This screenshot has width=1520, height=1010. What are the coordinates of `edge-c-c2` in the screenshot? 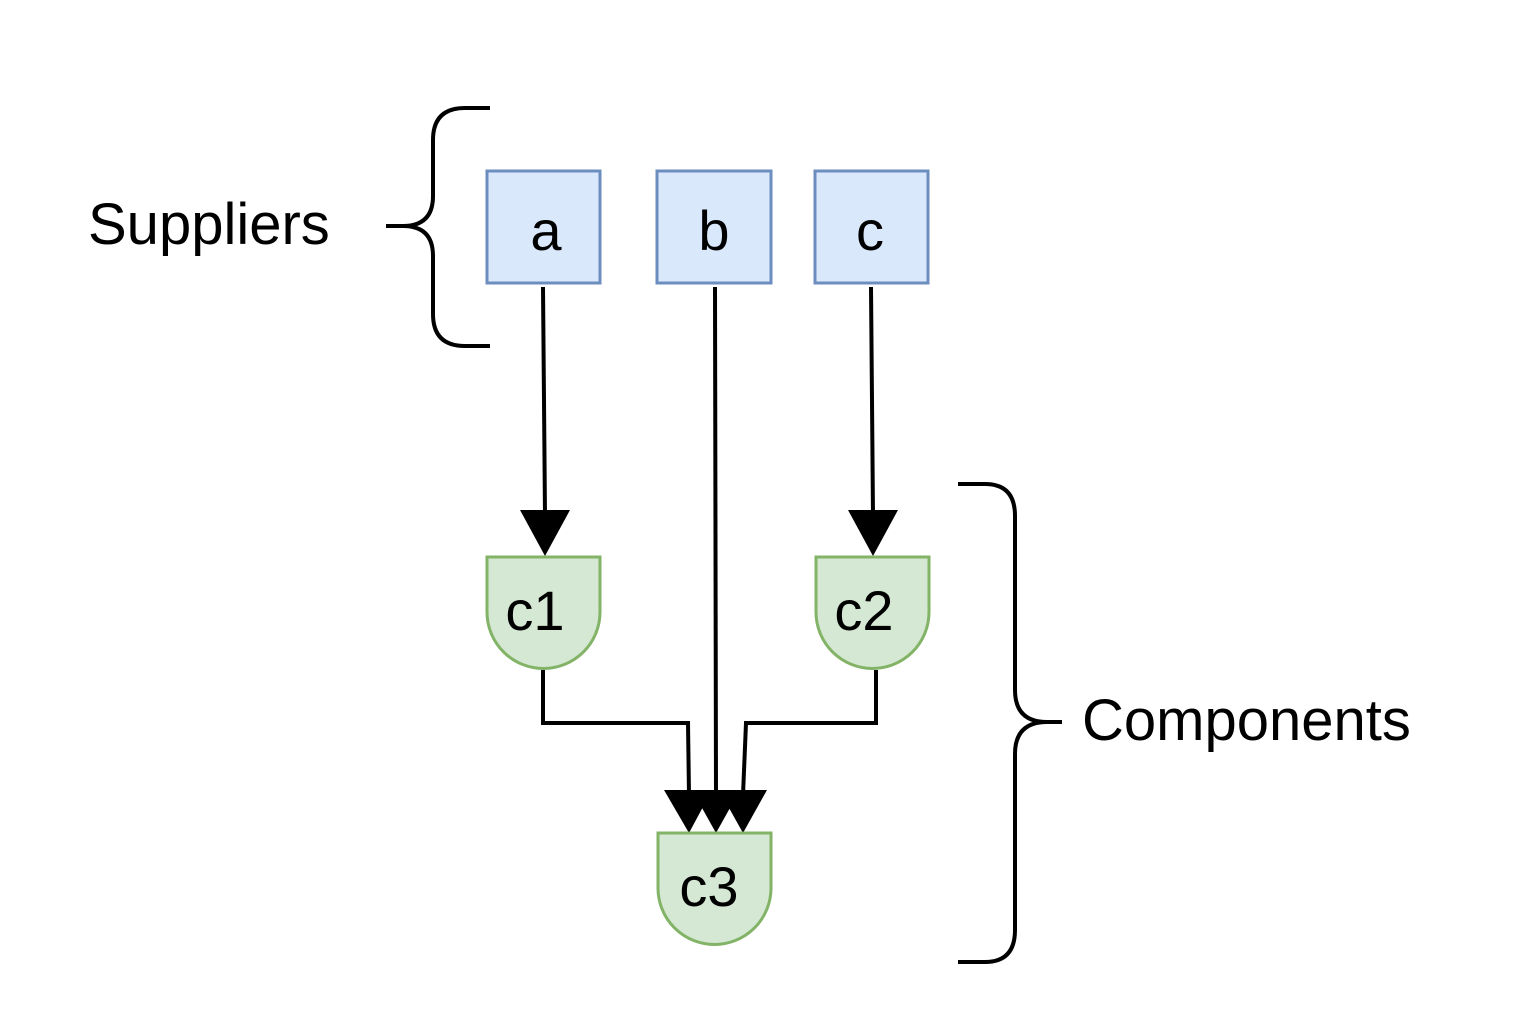 It's located at (872, 401).